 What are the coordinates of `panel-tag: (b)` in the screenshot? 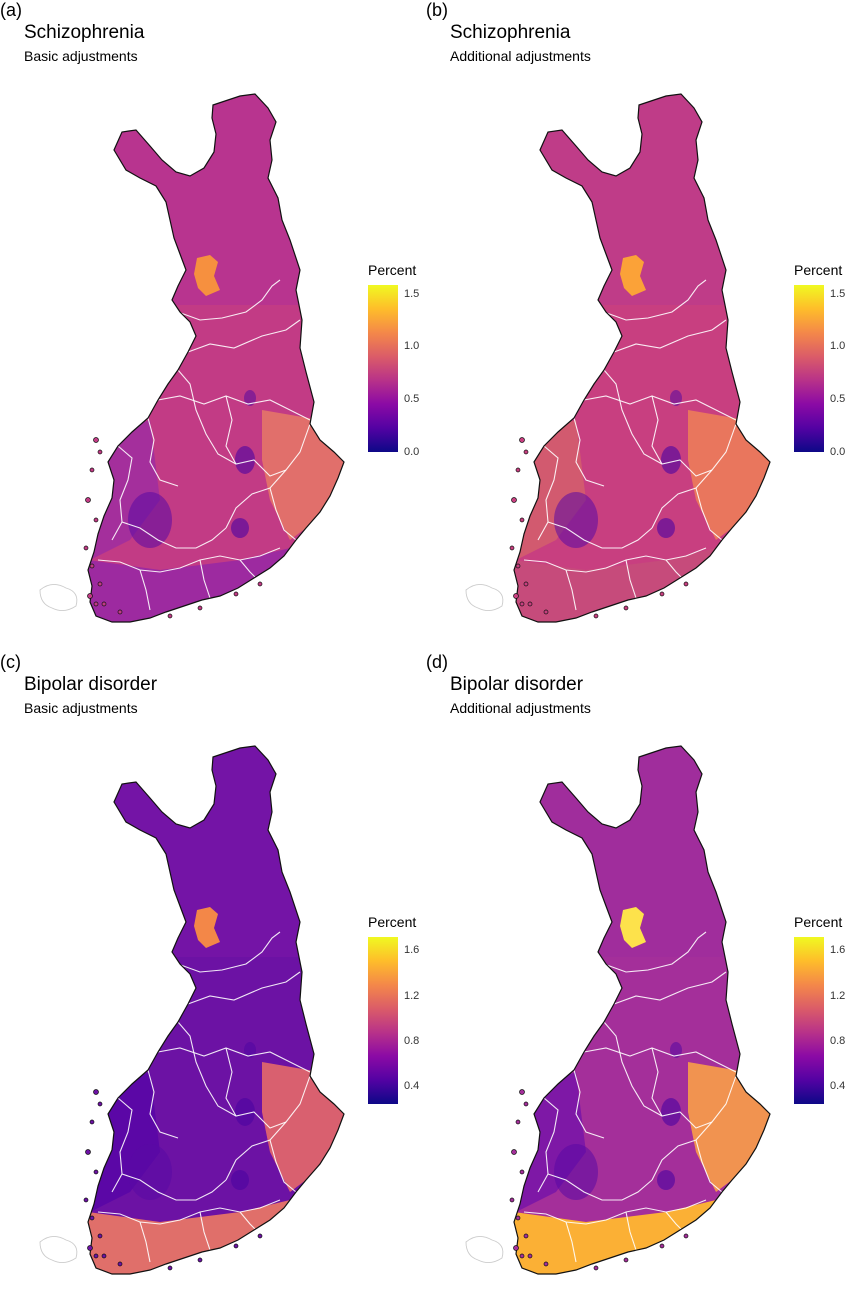 It's located at (437, 10).